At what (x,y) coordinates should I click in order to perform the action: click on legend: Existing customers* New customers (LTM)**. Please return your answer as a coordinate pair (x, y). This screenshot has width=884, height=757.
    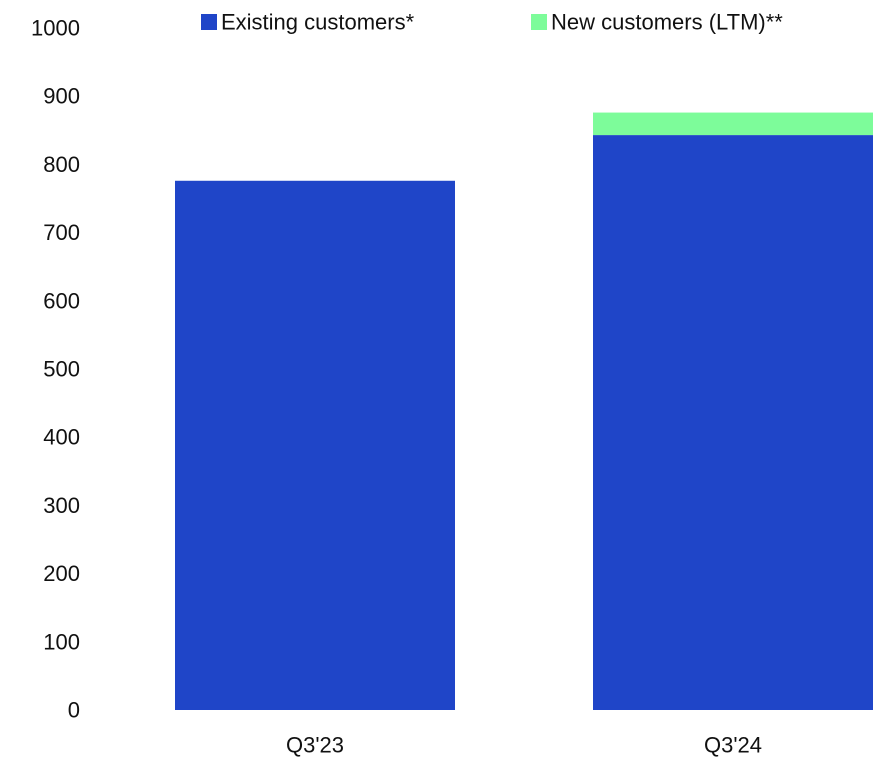
    Looking at the image, I should click on (492, 22).